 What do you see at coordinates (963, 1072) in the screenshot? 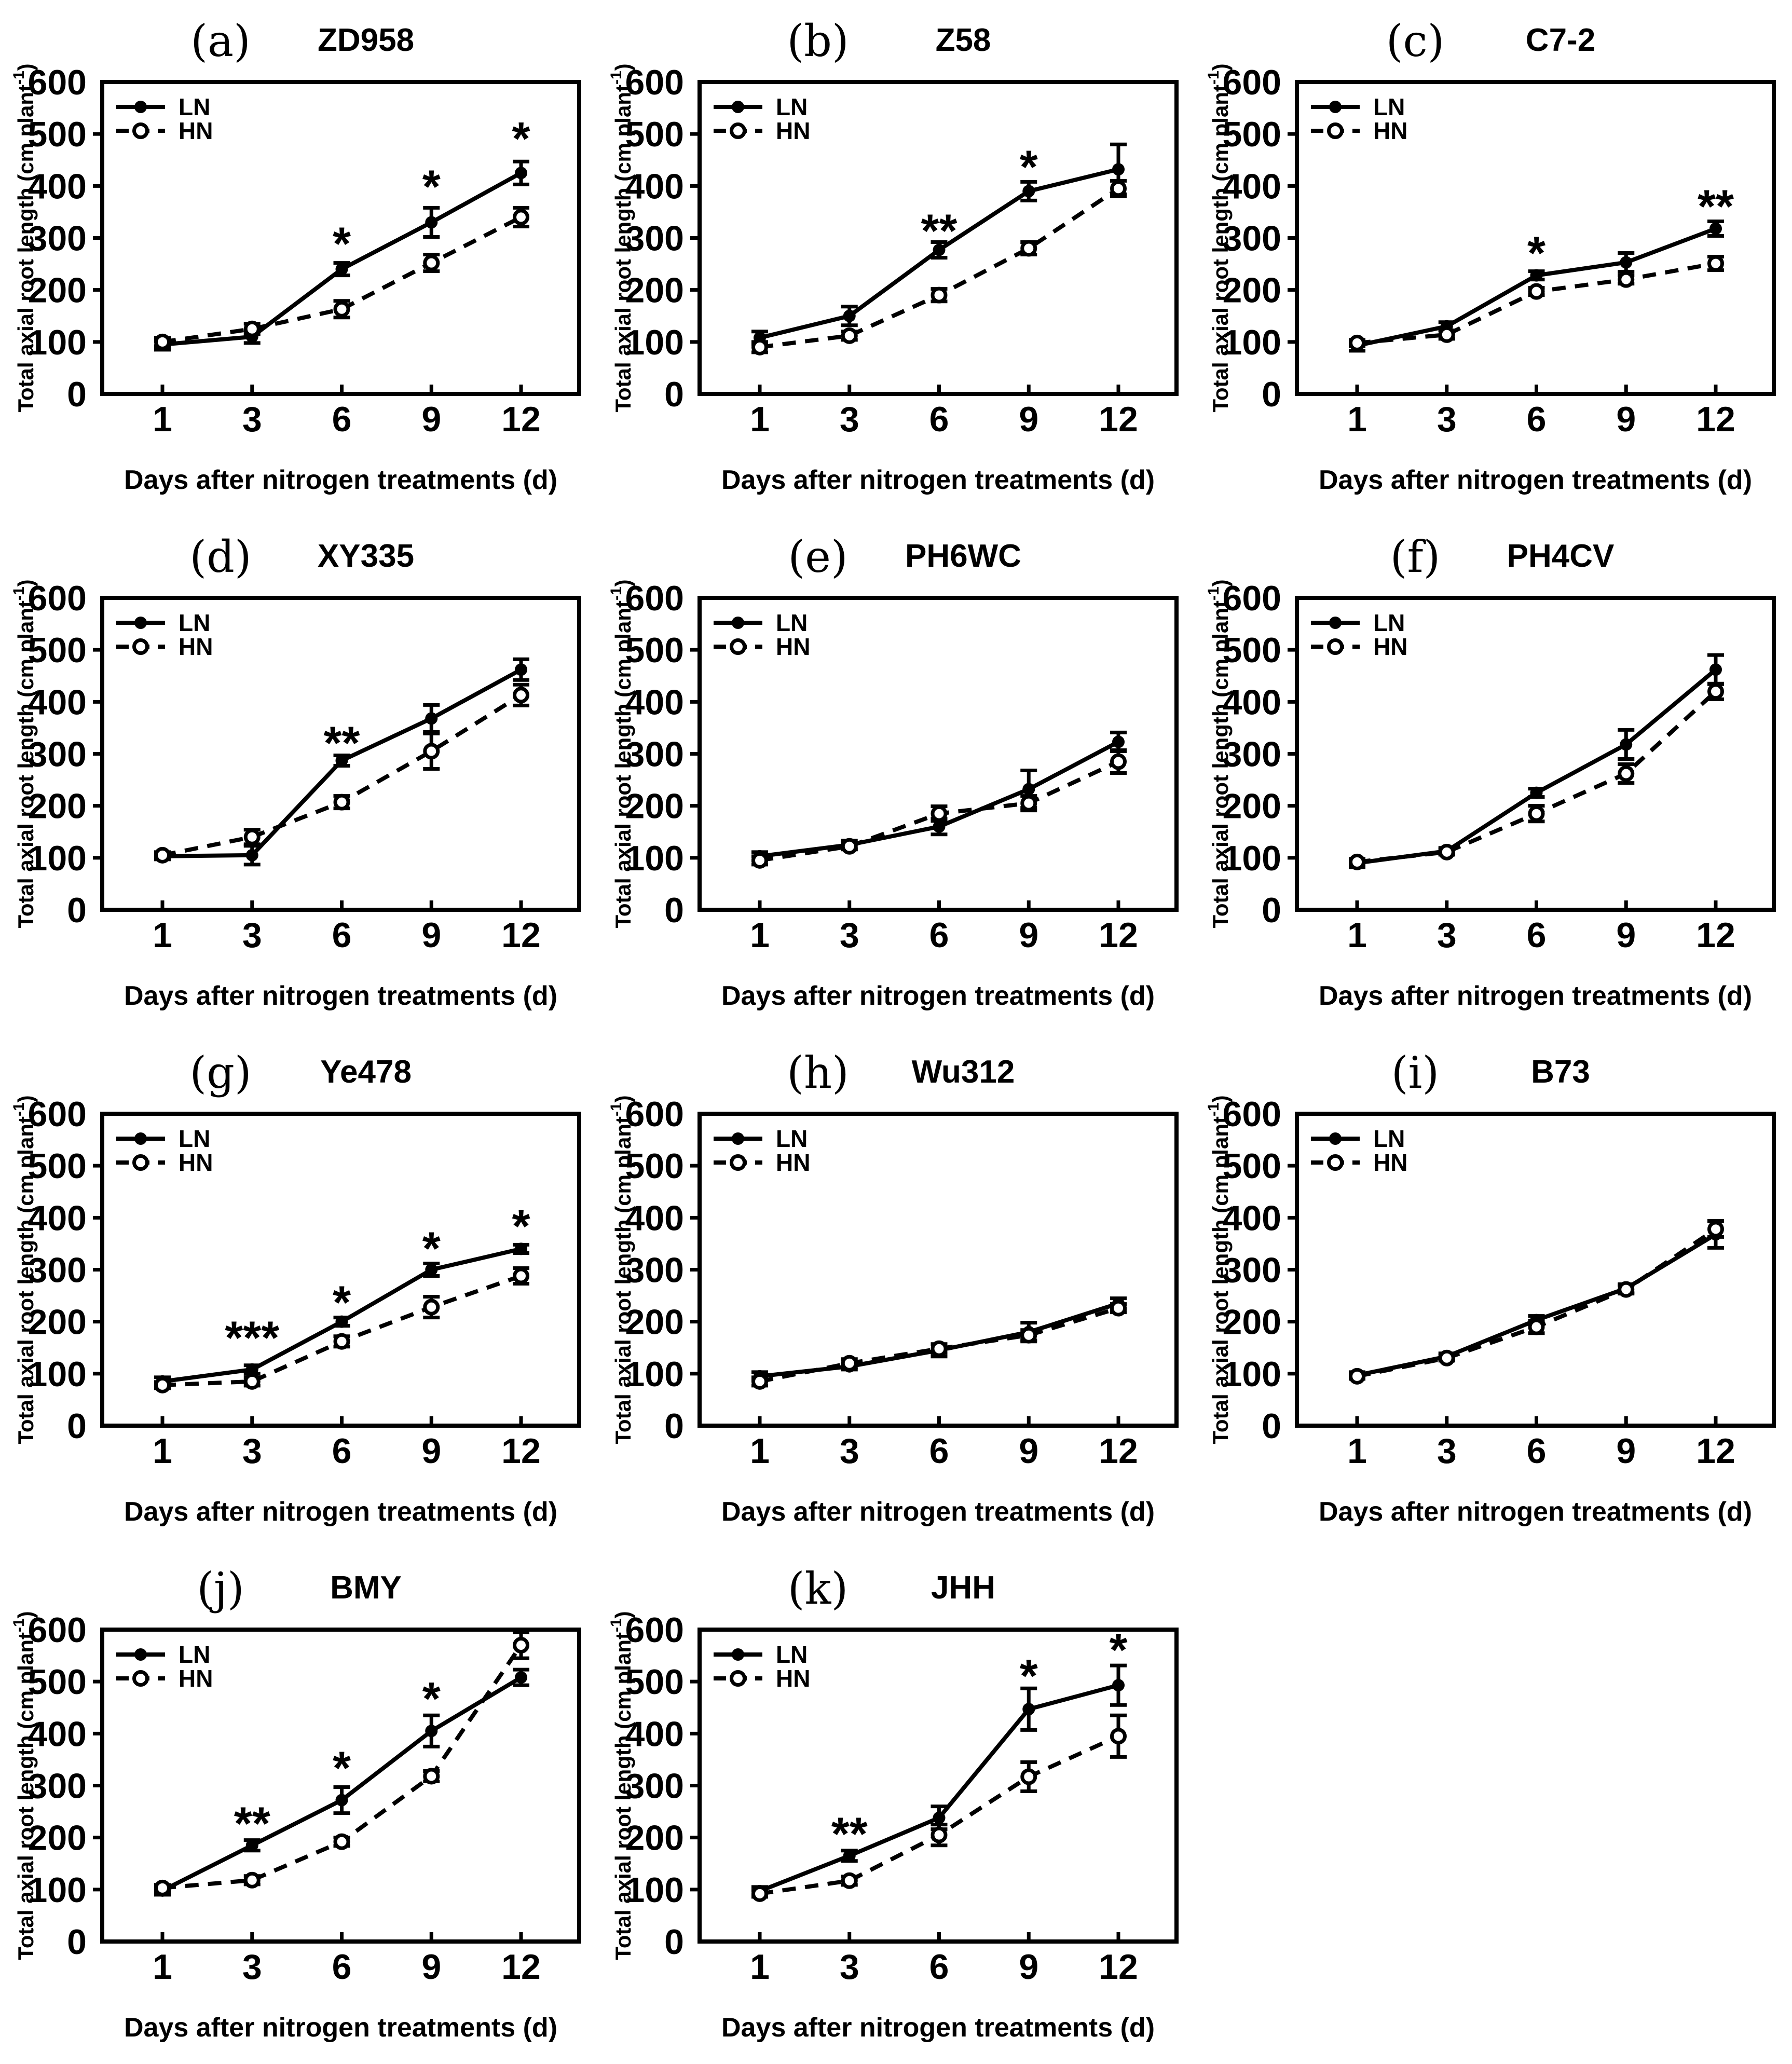
I see `panel-title: Wu312` at bounding box center [963, 1072].